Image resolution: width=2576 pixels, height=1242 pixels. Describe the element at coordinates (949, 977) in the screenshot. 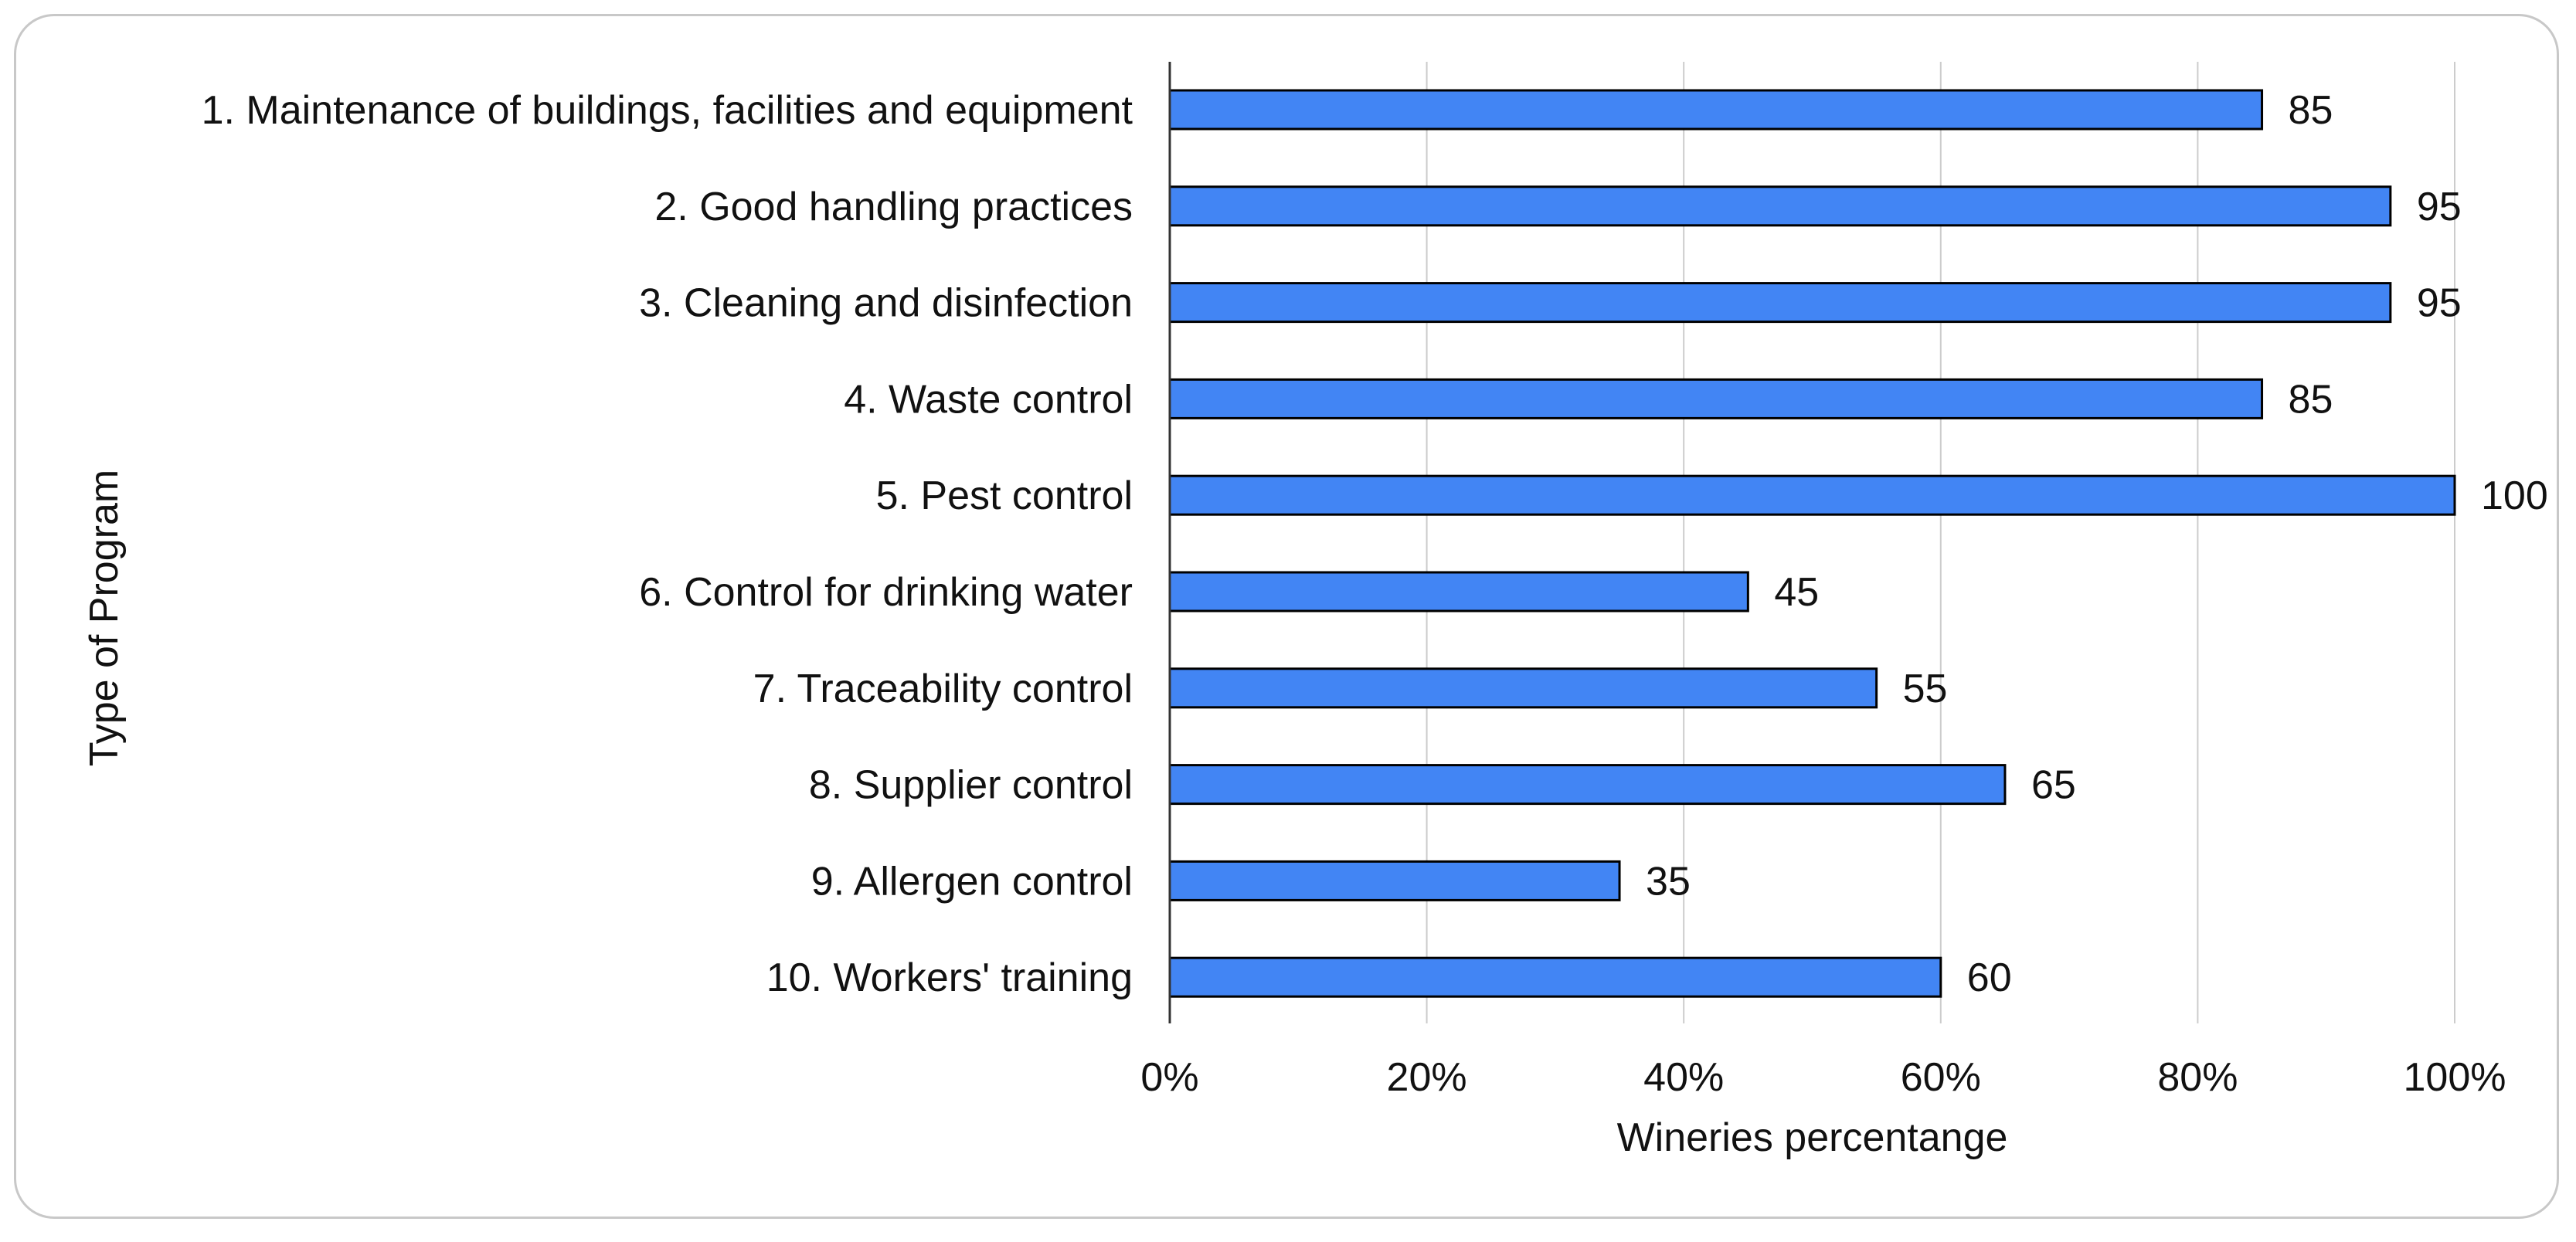

I see `category-label: 10. Workers' training` at that location.